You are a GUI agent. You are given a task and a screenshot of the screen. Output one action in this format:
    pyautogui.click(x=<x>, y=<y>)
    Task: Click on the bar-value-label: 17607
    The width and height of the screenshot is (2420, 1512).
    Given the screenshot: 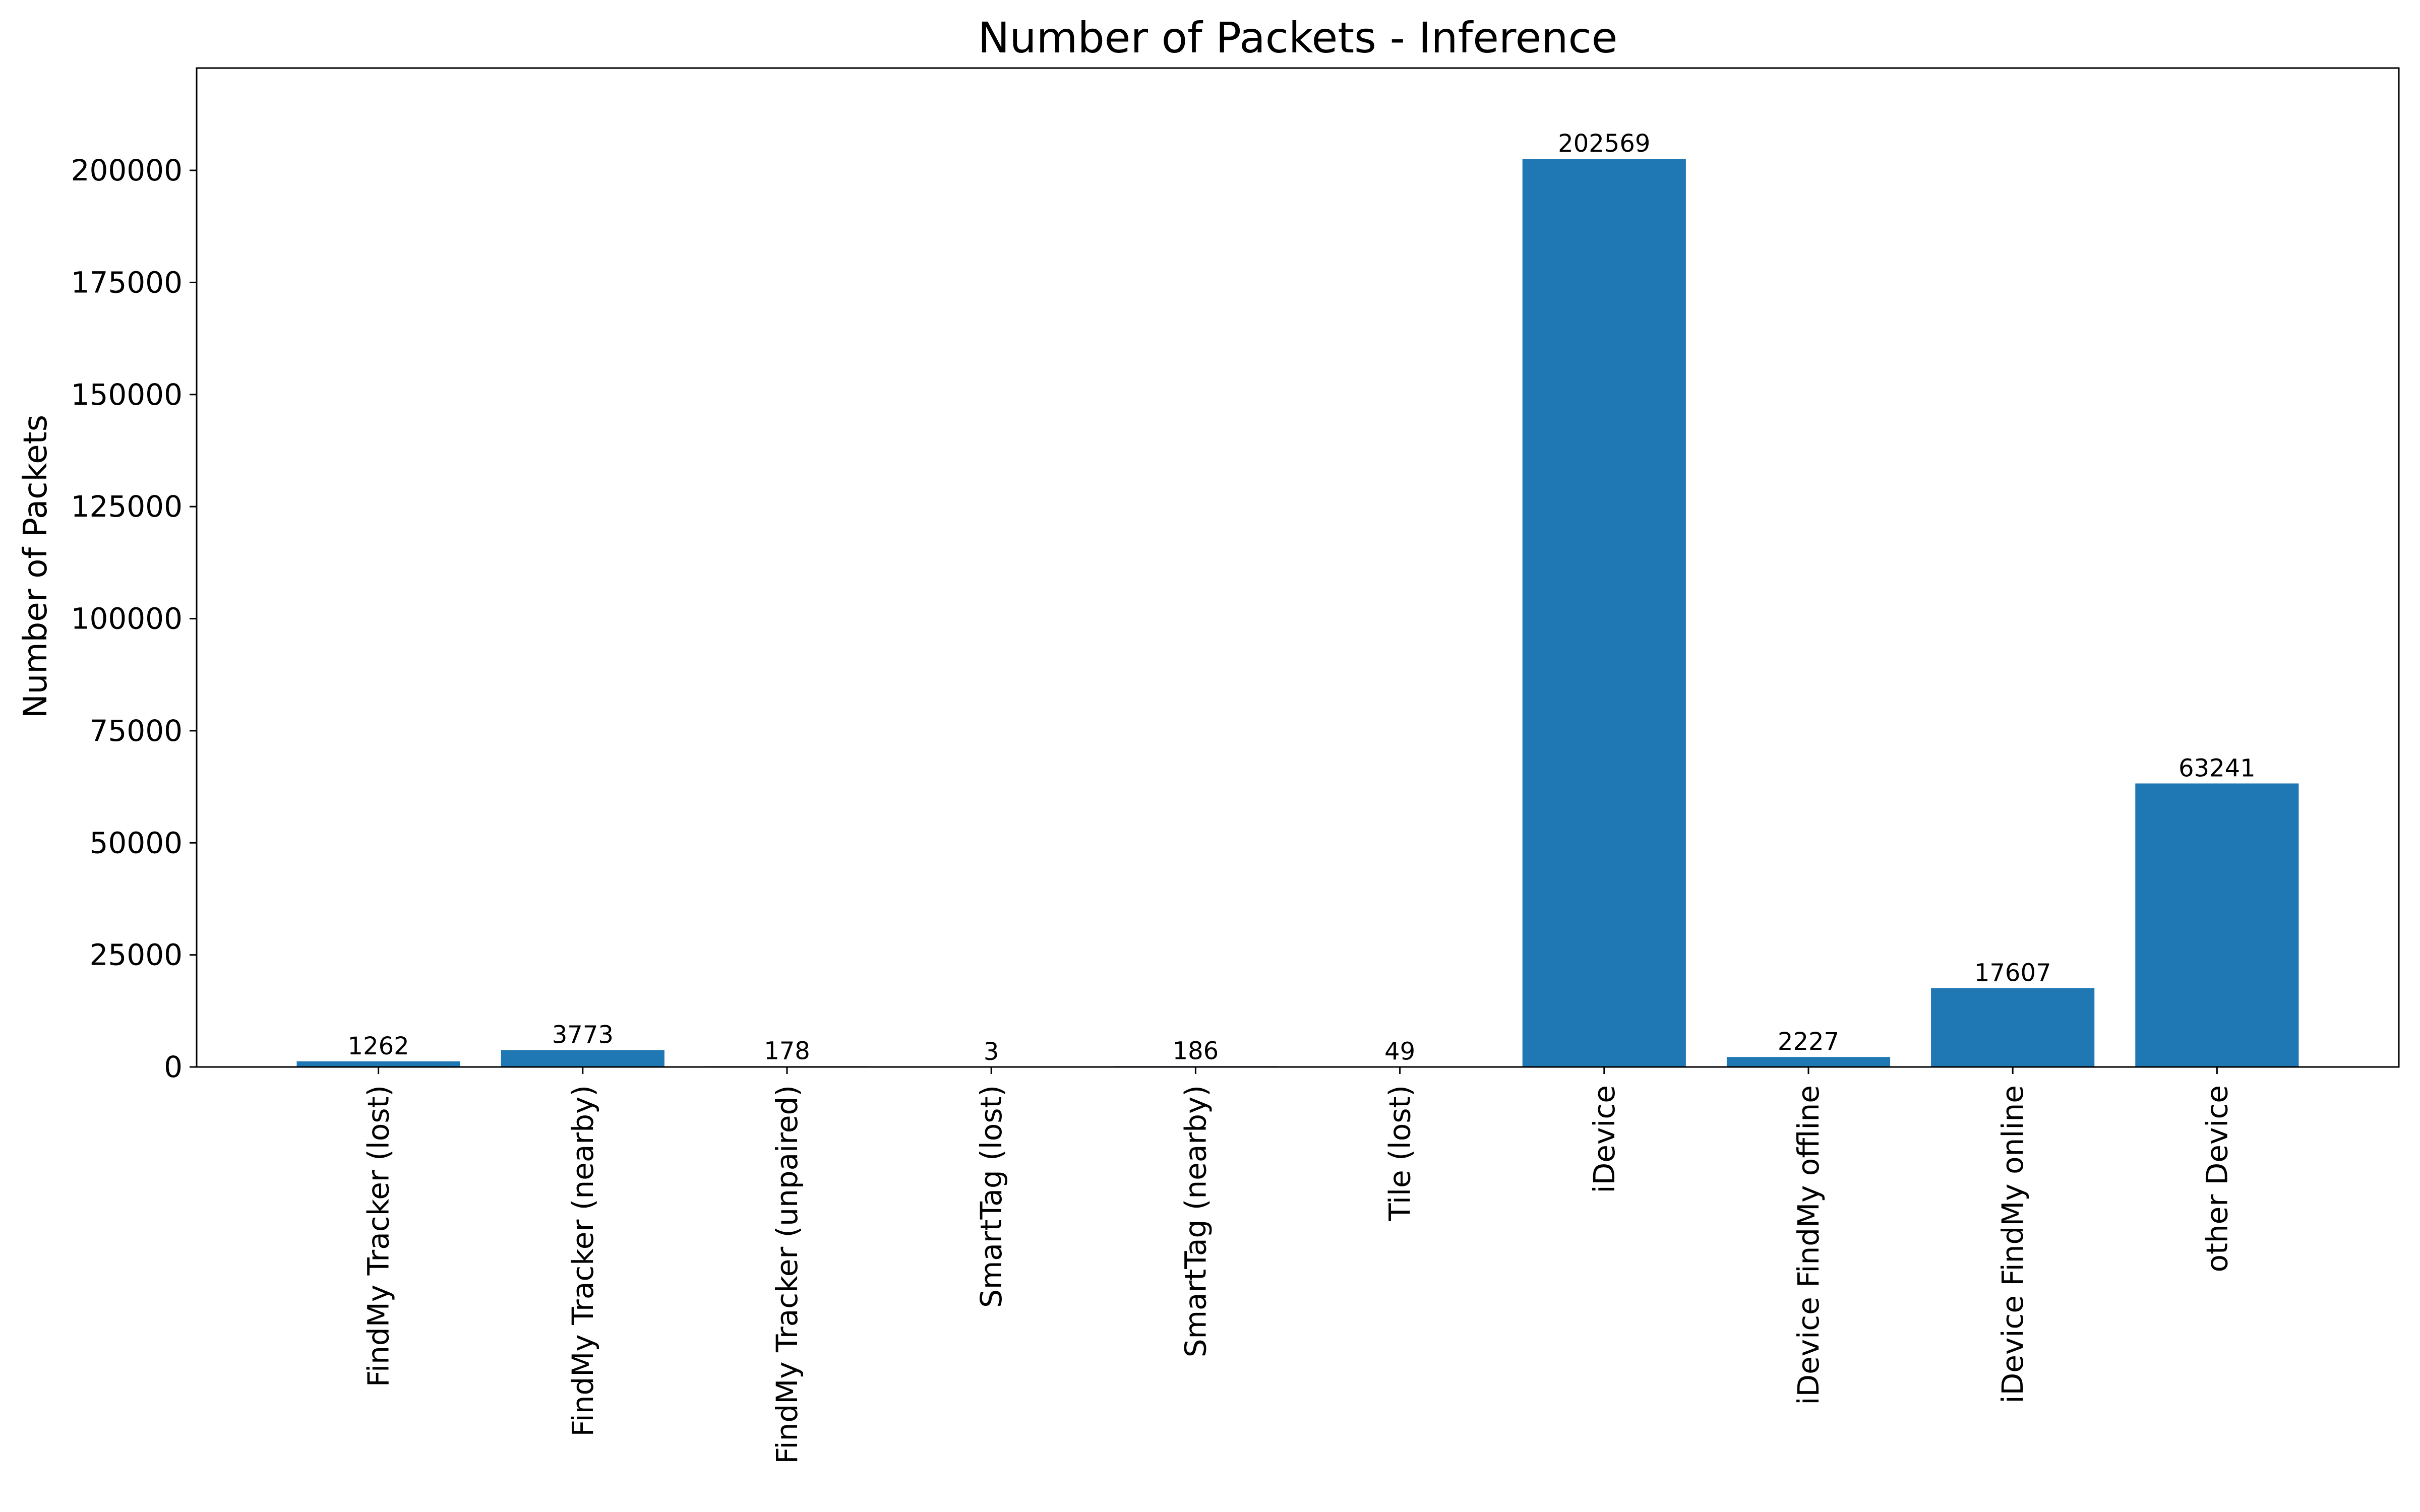 What is the action you would take?
    pyautogui.click(x=2012, y=973)
    